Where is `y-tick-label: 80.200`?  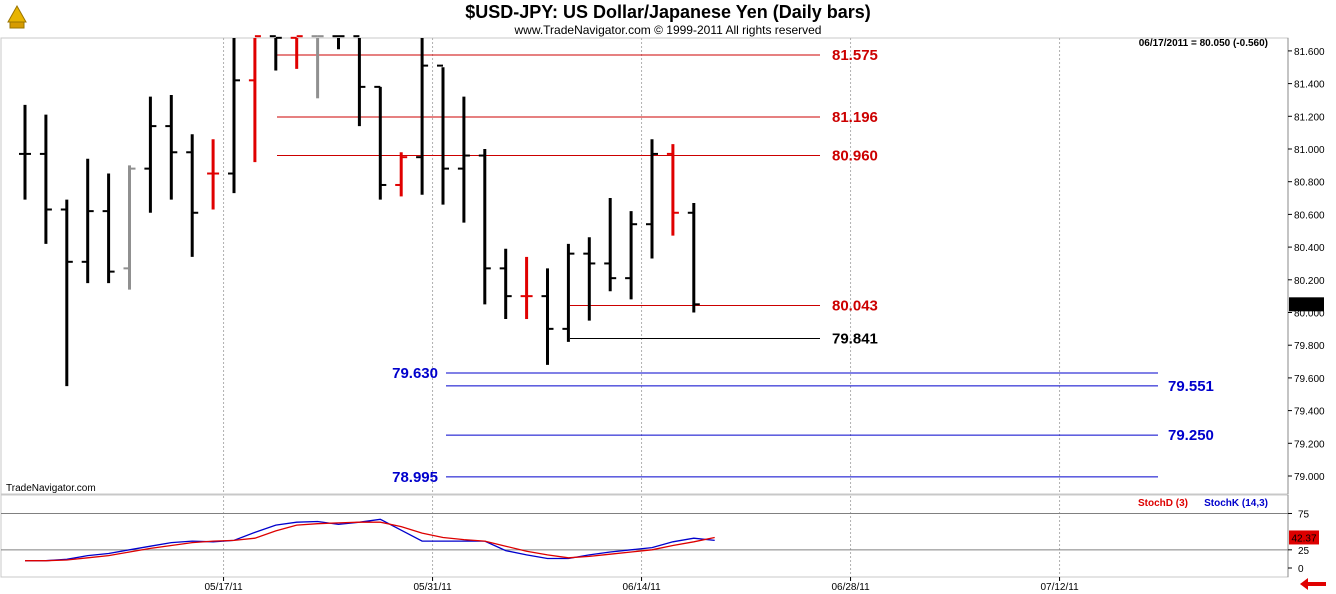 y-tick-label: 80.200 is located at coordinates (1309, 281).